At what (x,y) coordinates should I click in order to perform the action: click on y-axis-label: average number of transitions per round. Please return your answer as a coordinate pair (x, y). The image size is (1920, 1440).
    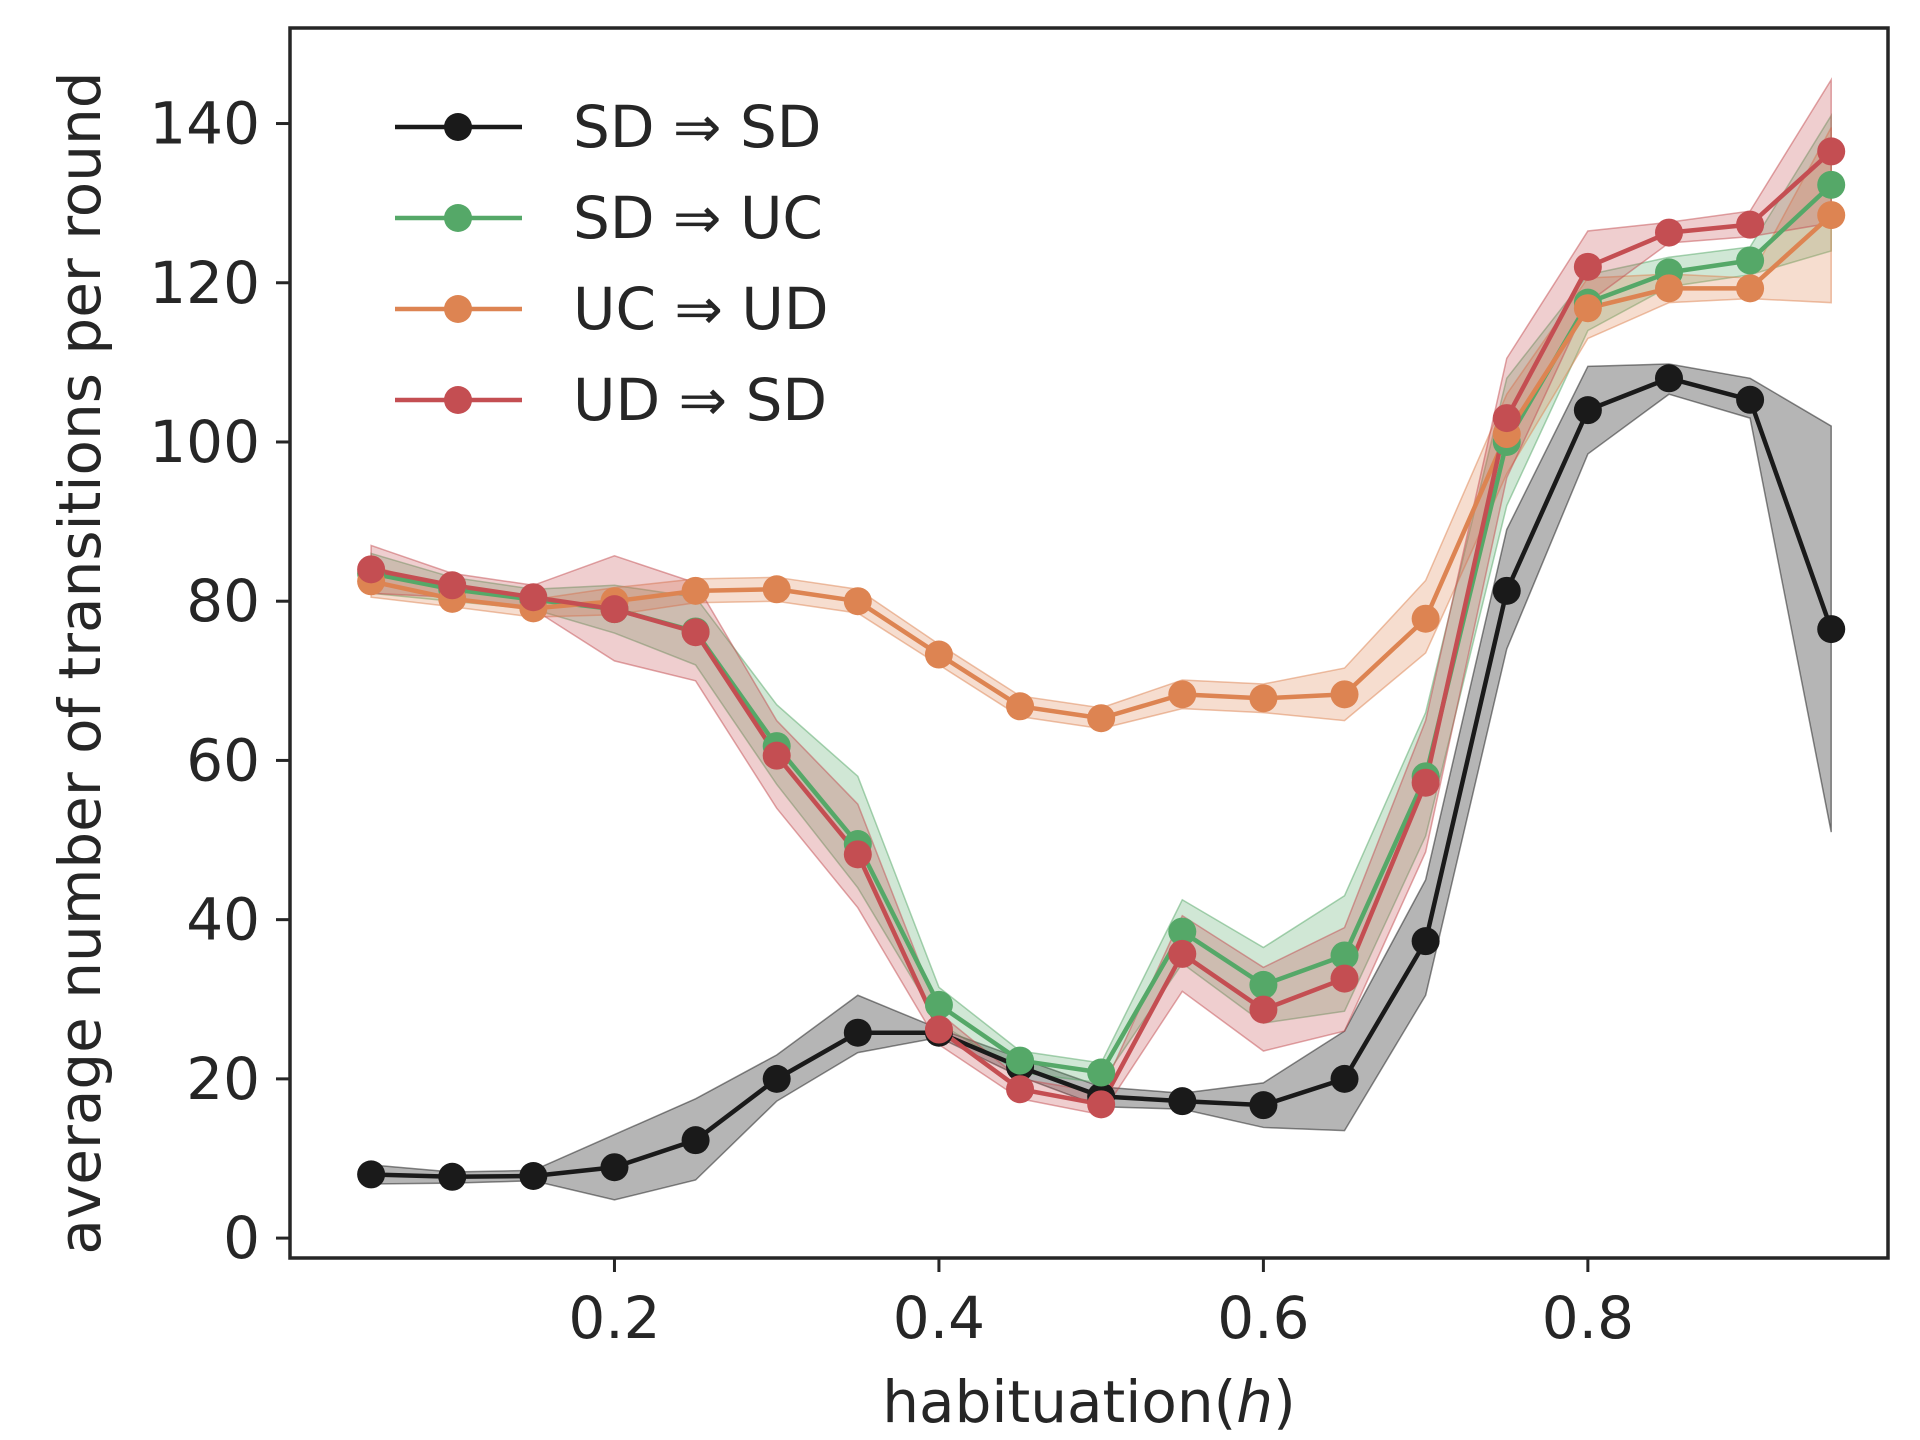
    Looking at the image, I should click on (80, 662).